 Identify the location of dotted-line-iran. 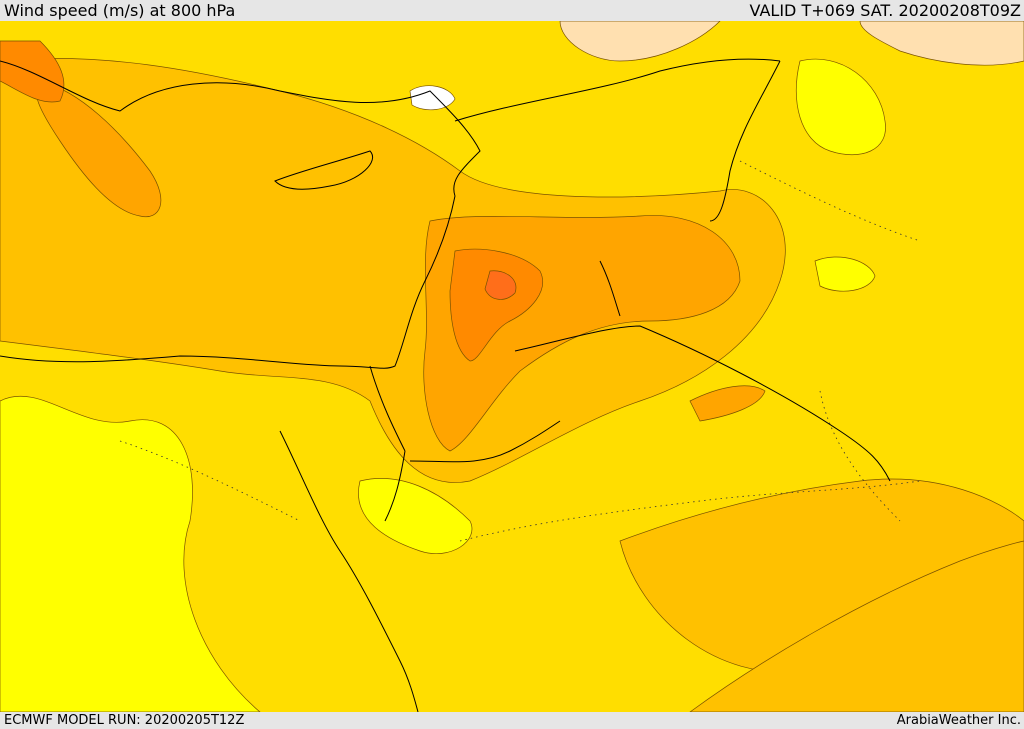
(830, 201).